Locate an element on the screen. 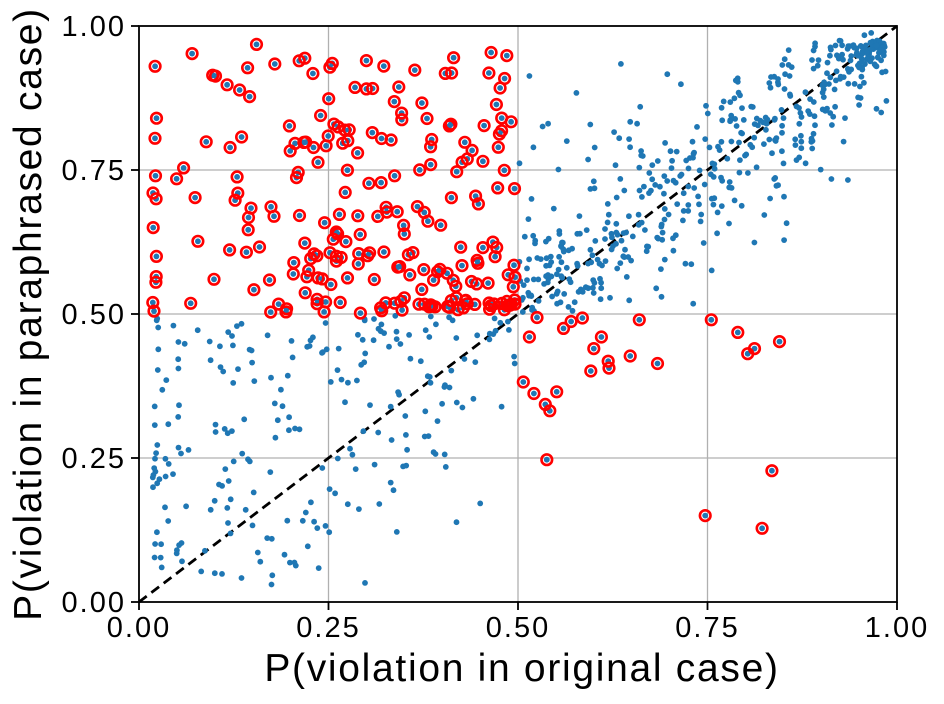  svg-text: P(violation in original case) is located at coordinates (521, 668).